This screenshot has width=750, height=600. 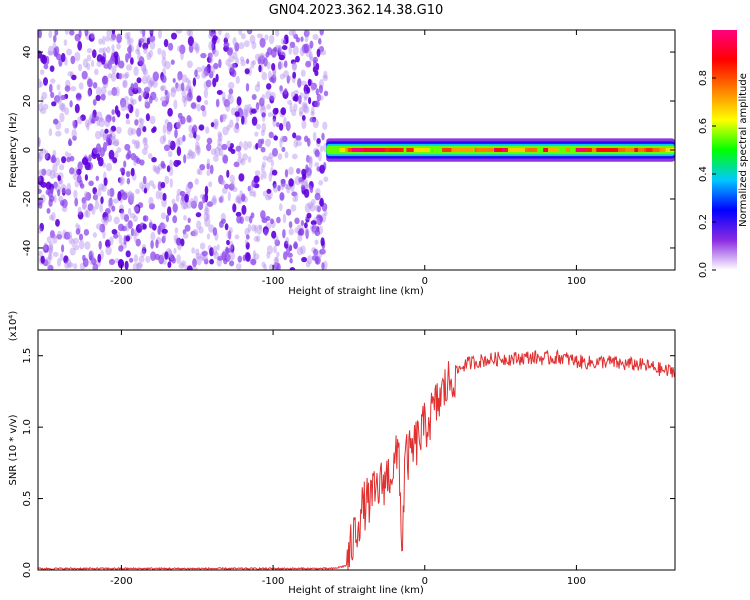 What do you see at coordinates (356, 291) in the screenshot?
I see `top-x-axis-label: Height of straight line (km)` at bounding box center [356, 291].